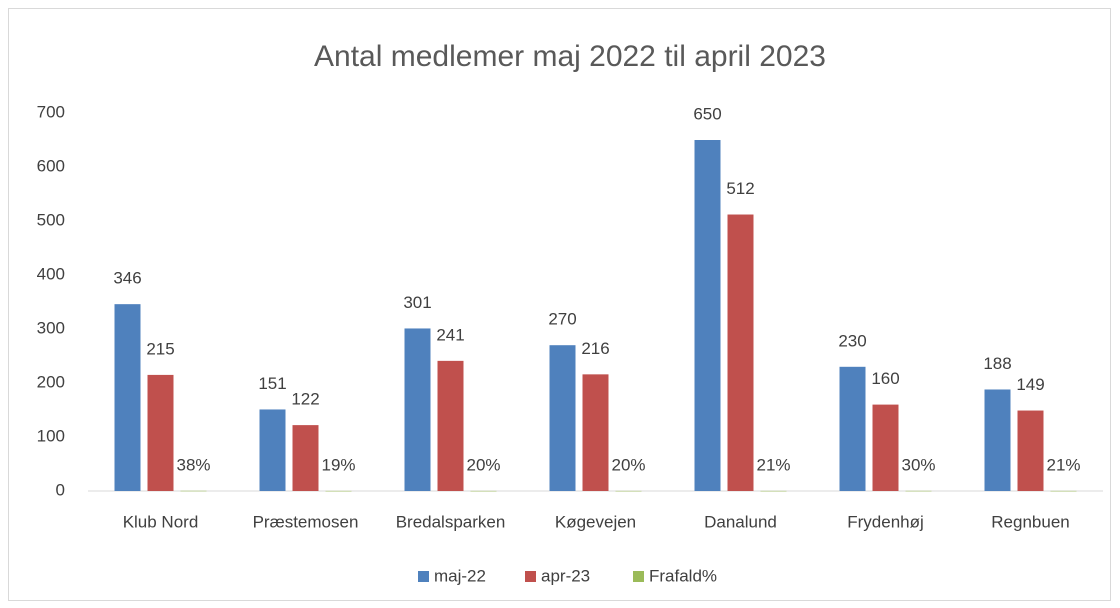 The width and height of the screenshot is (1120, 608). I want to click on data-label: 215, so click(160, 348).